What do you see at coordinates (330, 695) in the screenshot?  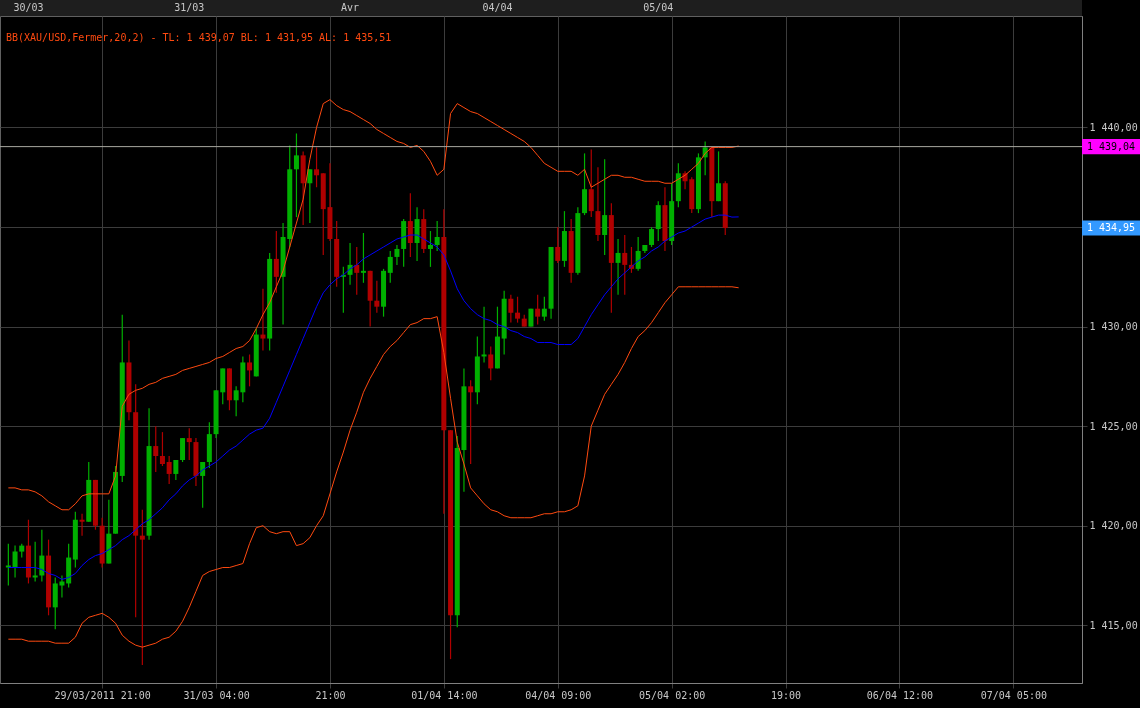 I see `x-tick-label: 21:00` at bounding box center [330, 695].